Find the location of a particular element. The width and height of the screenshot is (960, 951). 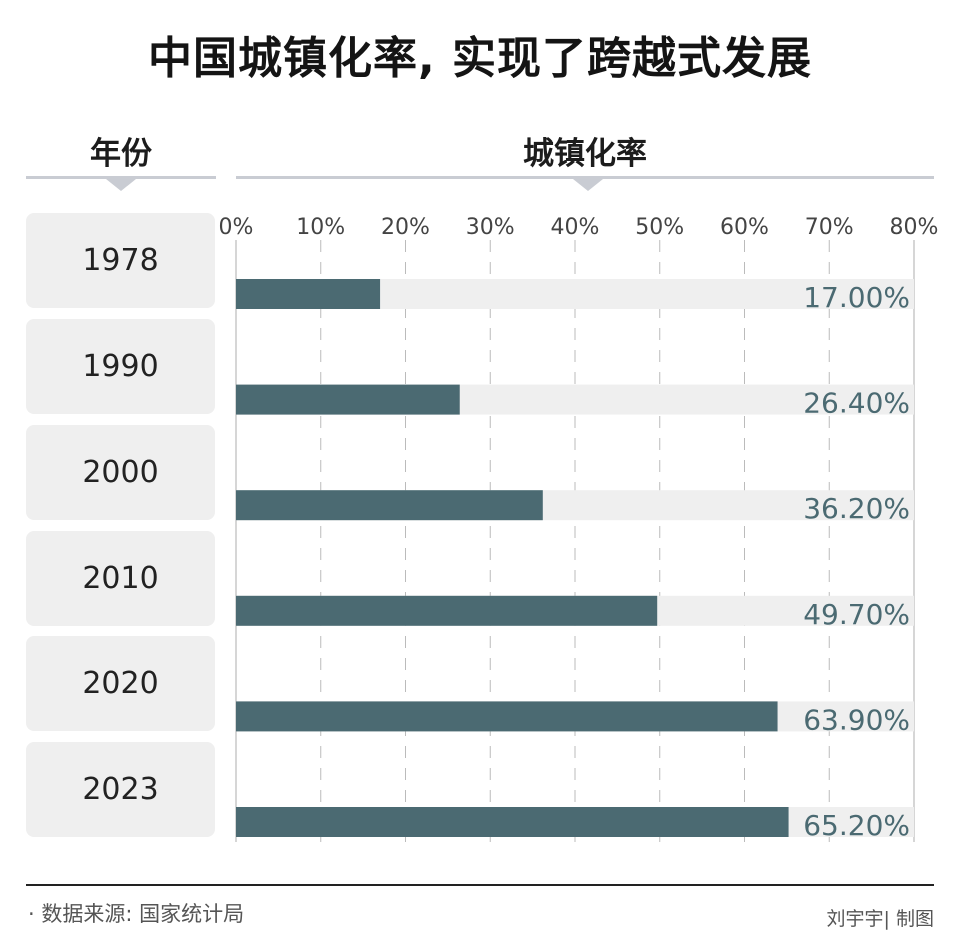

value-label: 49.70% is located at coordinates (856, 614).